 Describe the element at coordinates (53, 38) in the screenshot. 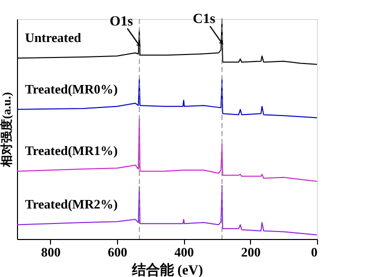

I see `series-label: Untreated` at that location.